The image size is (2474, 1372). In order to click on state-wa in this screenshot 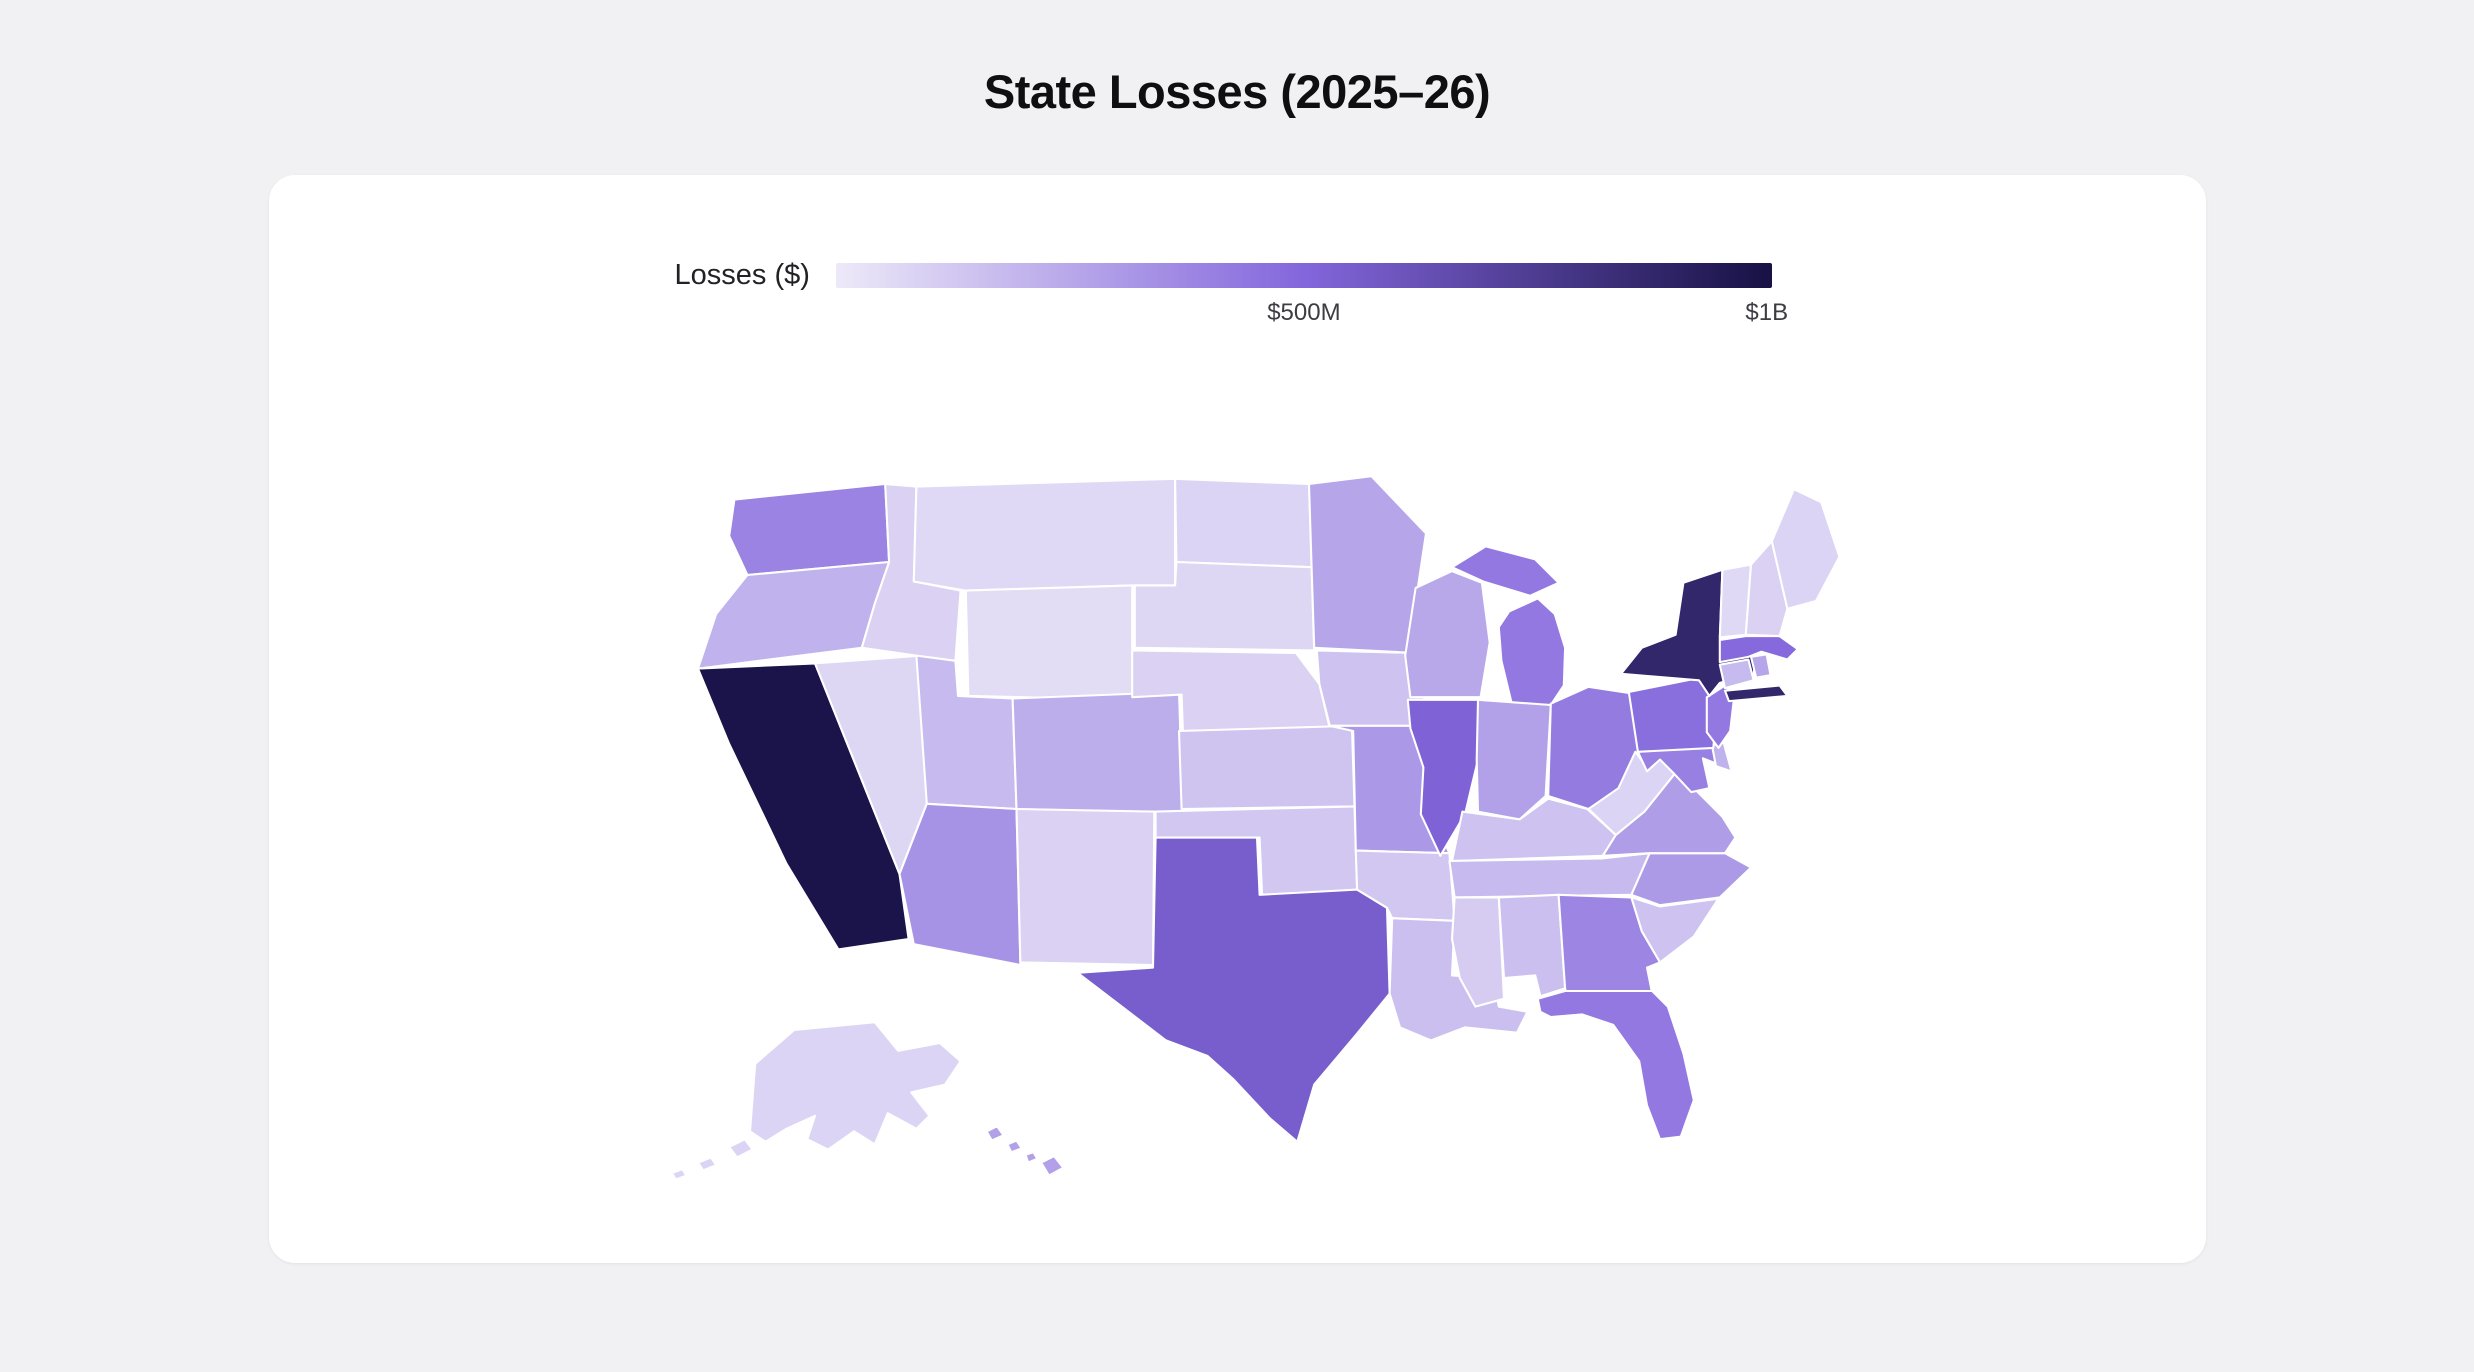, I will do `click(808, 529)`.